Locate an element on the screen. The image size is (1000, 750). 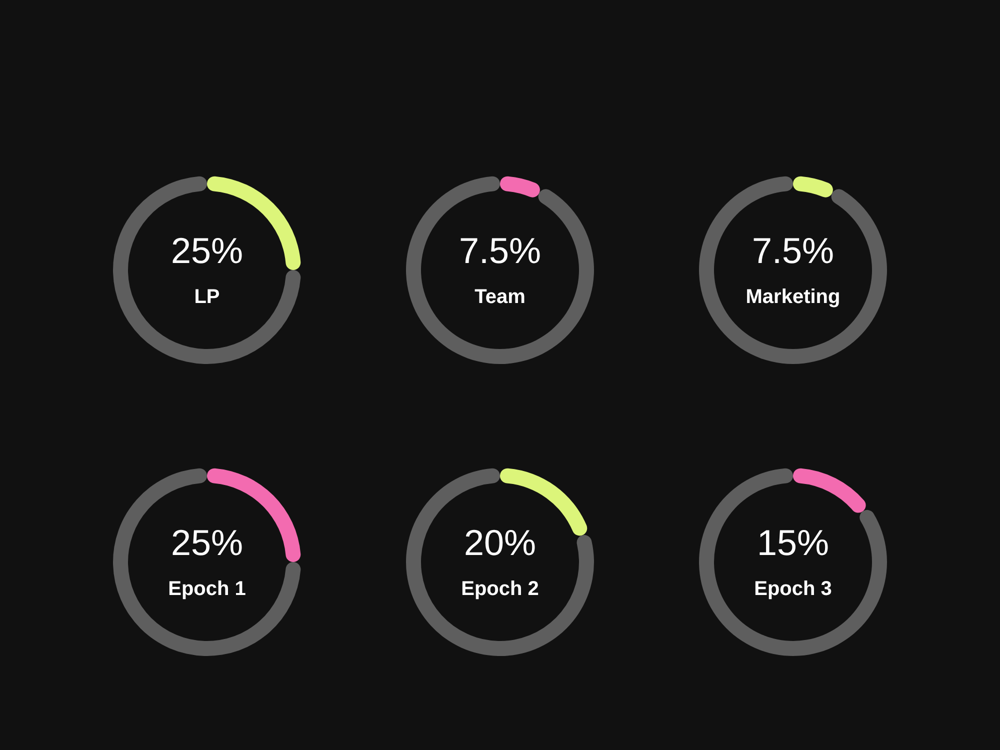
slice-label: Epoch 2 is located at coordinates (500, 589).